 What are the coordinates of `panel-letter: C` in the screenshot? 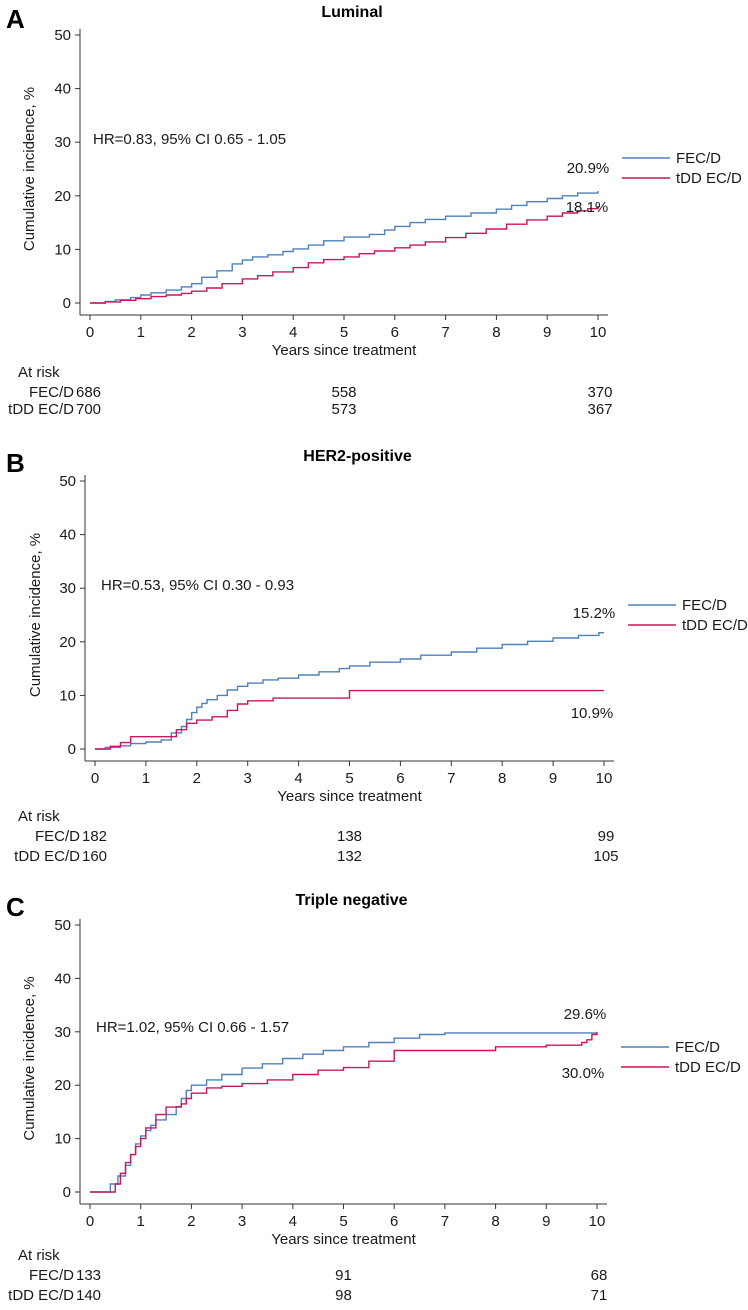 It's located at (15, 907).